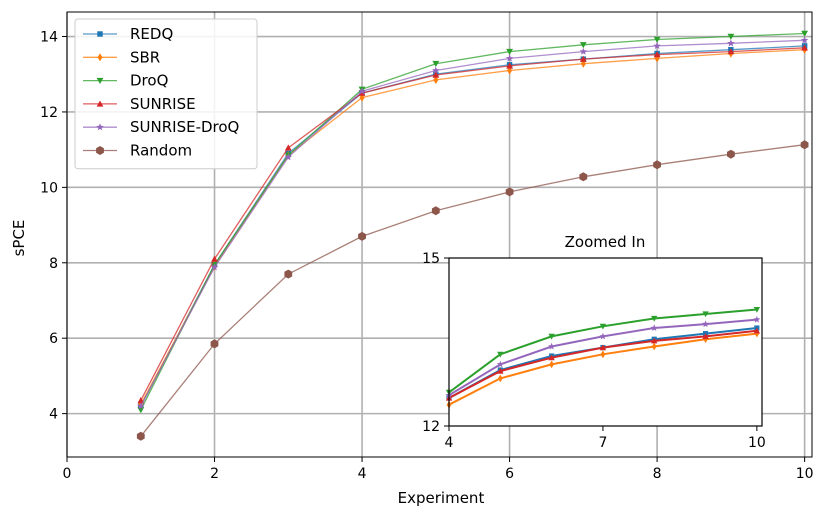 Image resolution: width=829 pixels, height=519 pixels. I want to click on legend-marker-random, so click(100, 150).